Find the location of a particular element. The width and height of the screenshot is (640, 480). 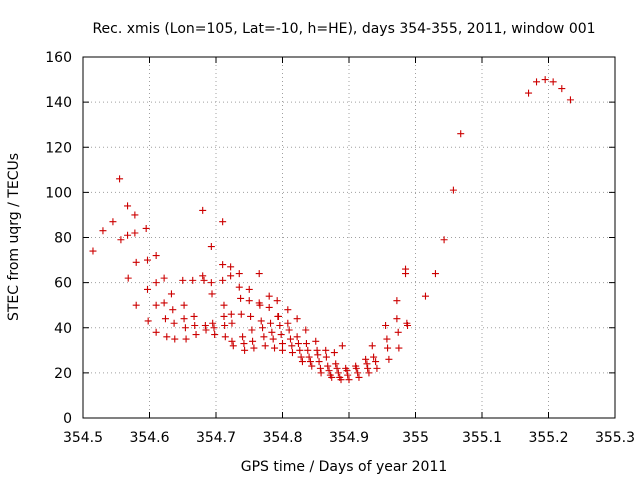

y-tick-label: 120 is located at coordinates (58, 148).